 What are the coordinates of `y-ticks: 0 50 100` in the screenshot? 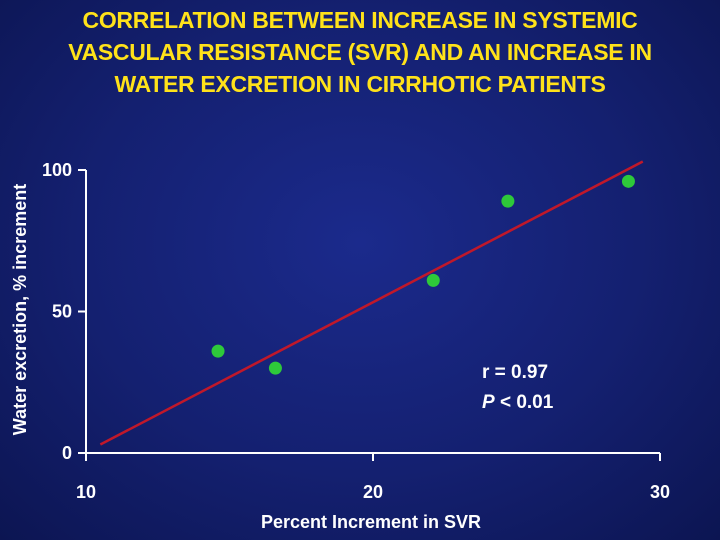 It's located at (64, 311).